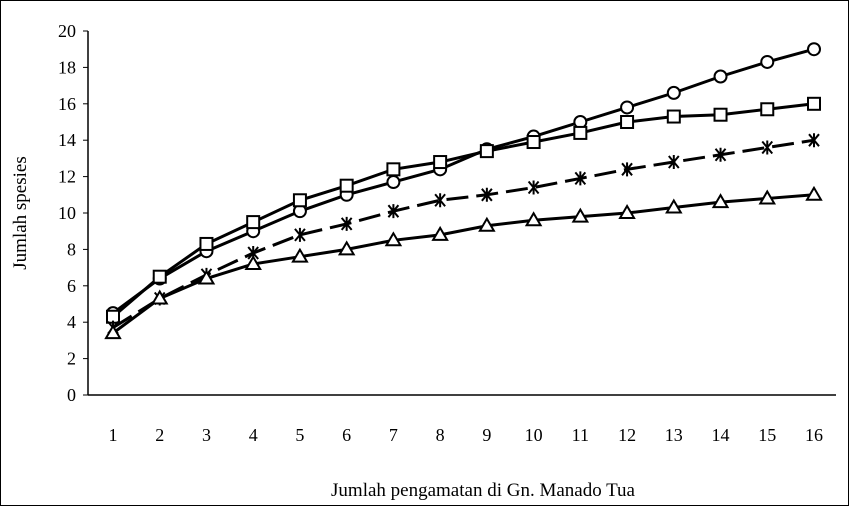  I want to click on y-tick-label: 12, so click(67, 177).